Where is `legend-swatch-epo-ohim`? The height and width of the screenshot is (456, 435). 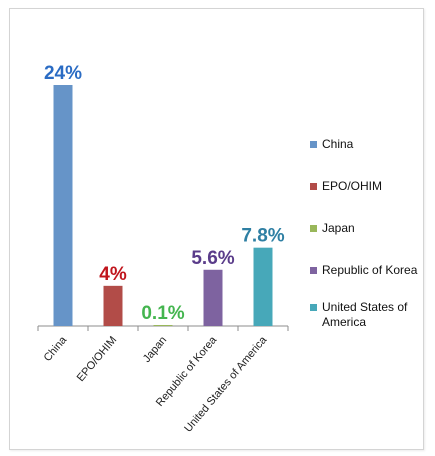
legend-swatch-epo-ohim is located at coordinates (313, 186).